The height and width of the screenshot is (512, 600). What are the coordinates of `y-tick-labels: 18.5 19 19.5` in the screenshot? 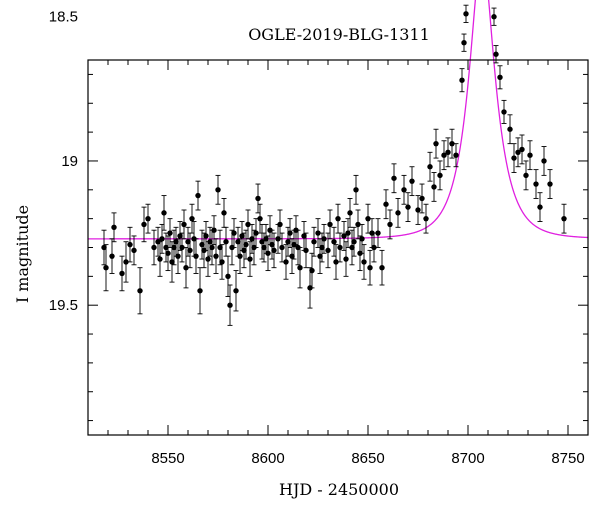 It's located at (63, 161).